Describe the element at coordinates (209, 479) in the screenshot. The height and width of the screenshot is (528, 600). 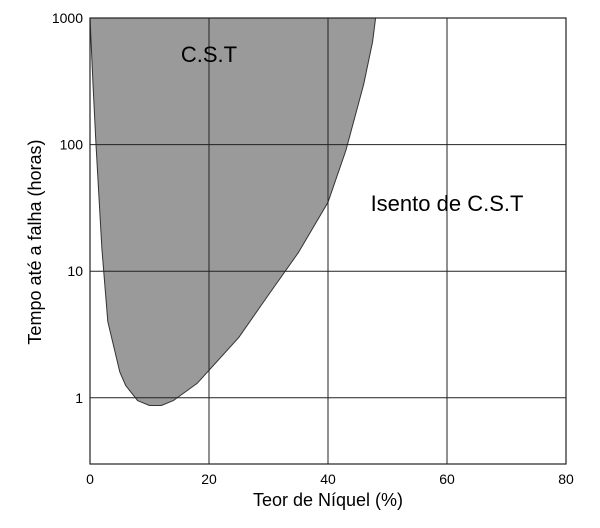
I see `x-tick-label-1: 20` at that location.